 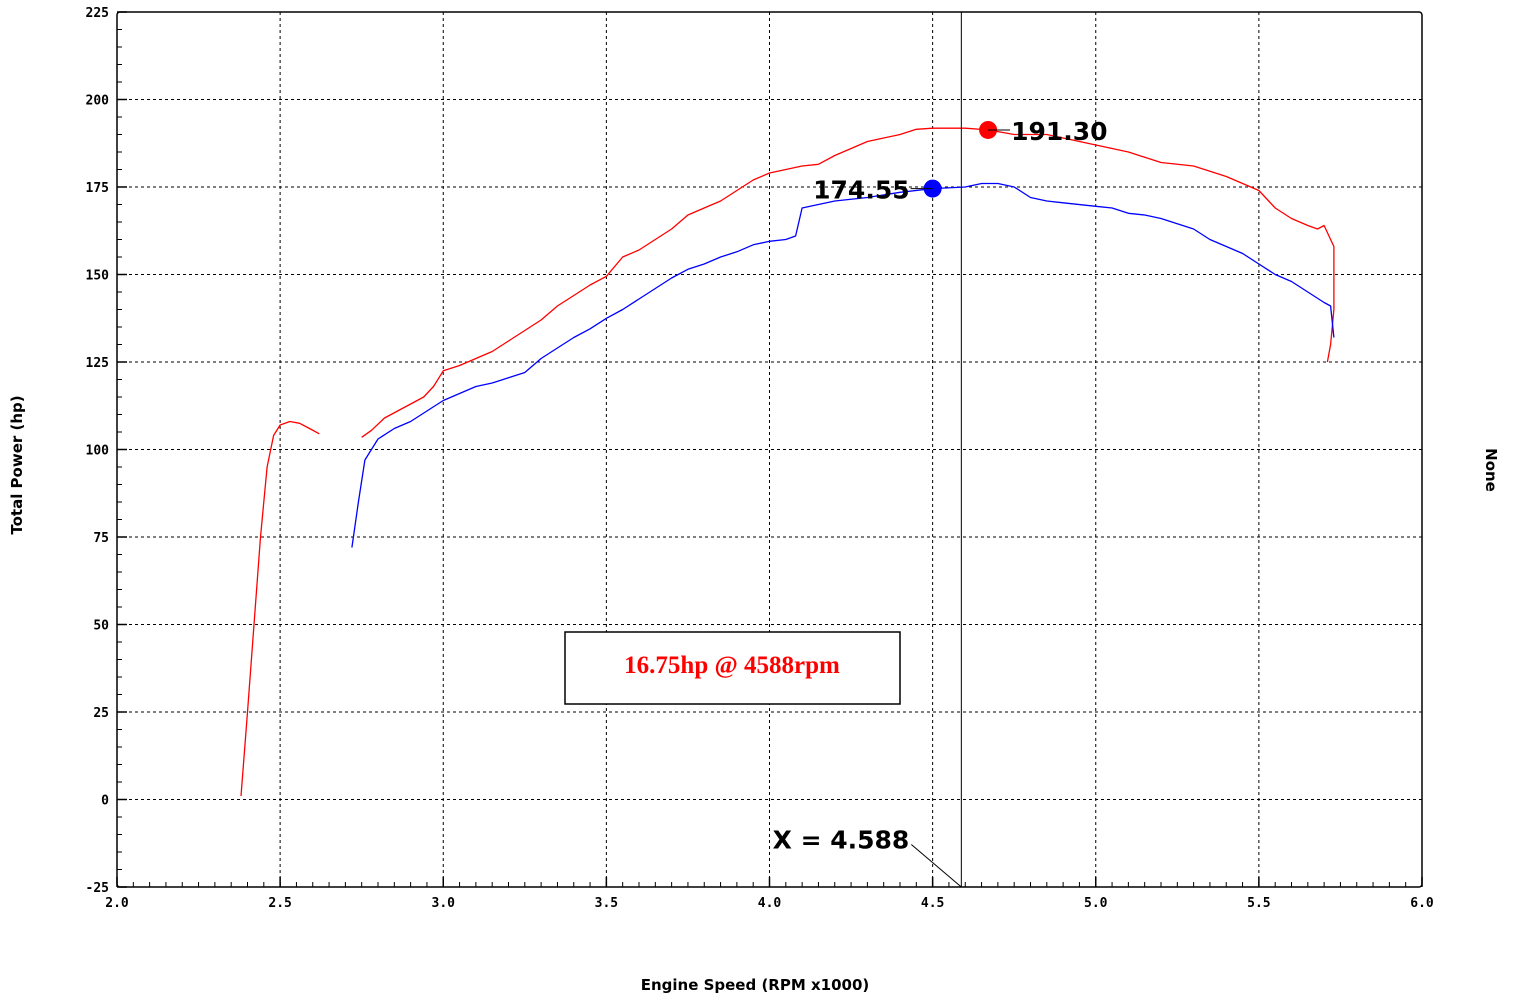 I want to click on annotation-box: 16.75hp @ 4588rpm, so click(x=732, y=668).